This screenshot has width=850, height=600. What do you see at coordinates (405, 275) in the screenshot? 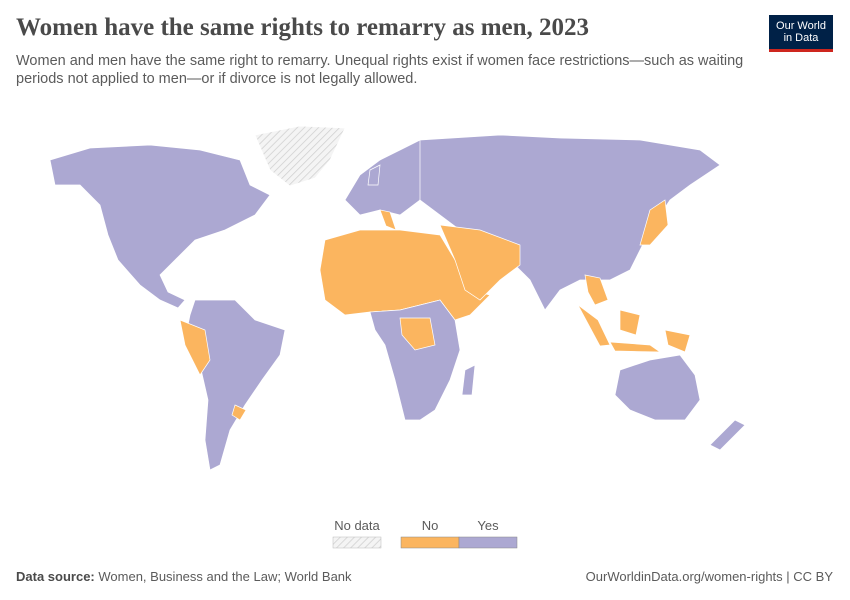
I see `north-africa` at bounding box center [405, 275].